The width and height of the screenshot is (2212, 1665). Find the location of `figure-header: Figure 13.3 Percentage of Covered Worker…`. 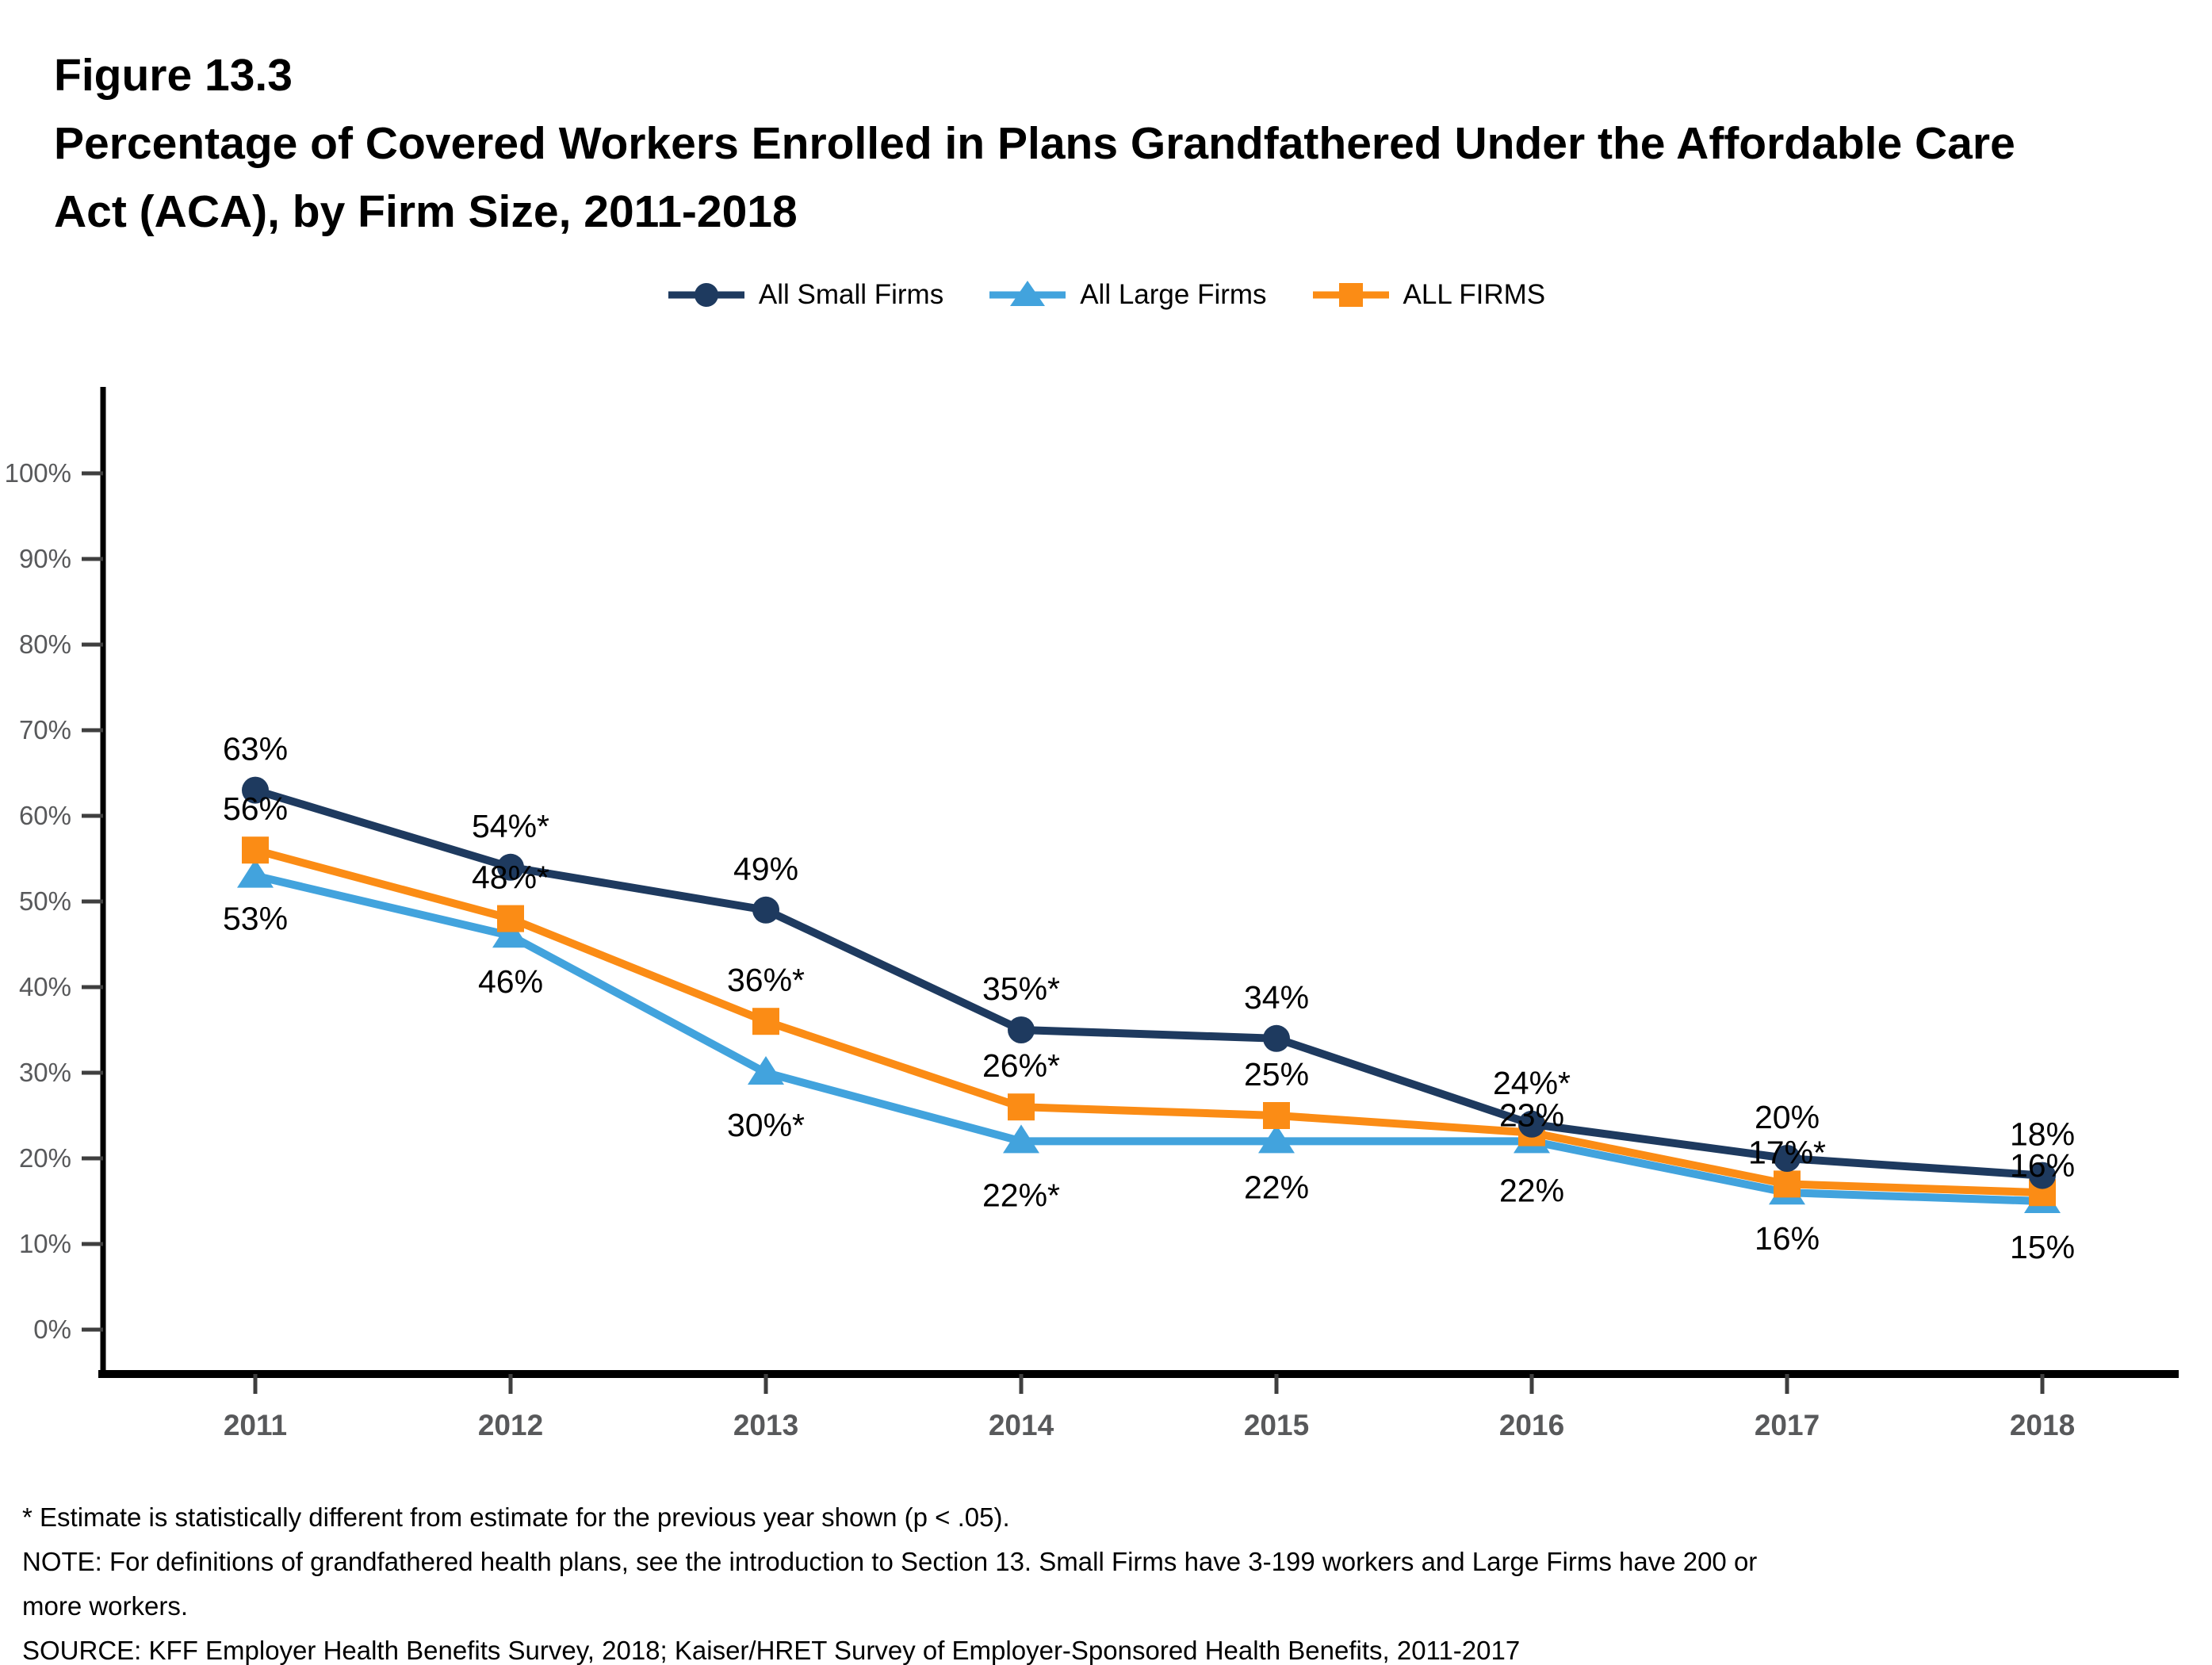

figure-header: Figure 13.3 Percentage of Covered Worker… is located at coordinates (1034, 143).